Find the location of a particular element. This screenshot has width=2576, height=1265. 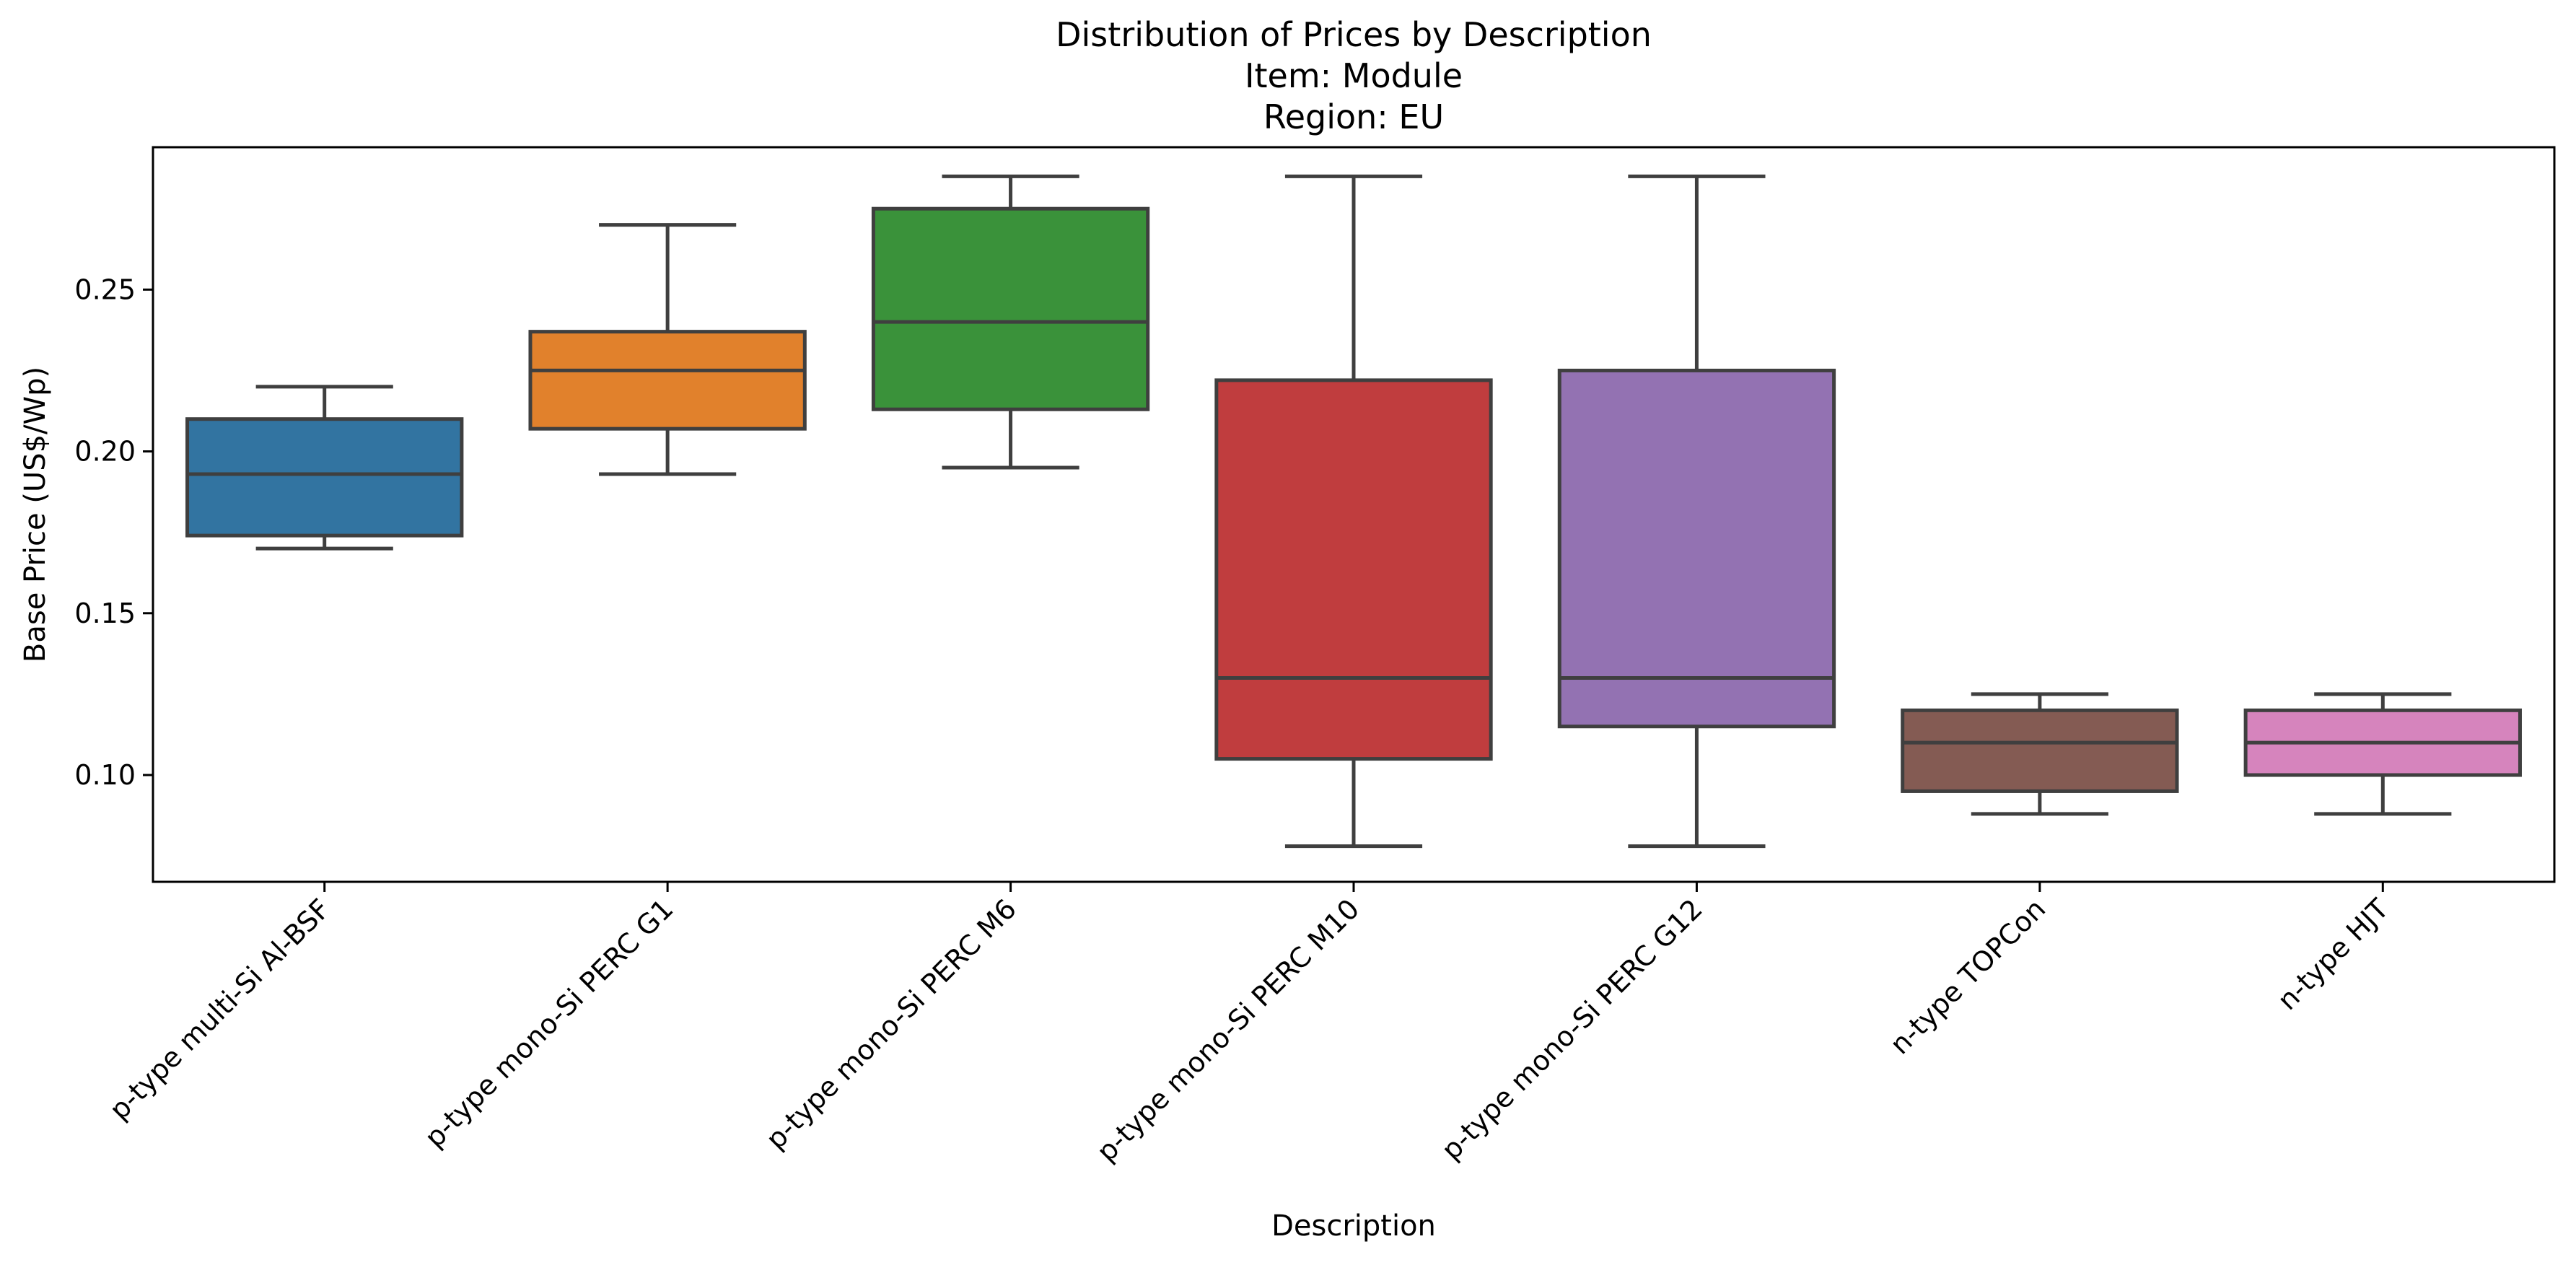

y-axis: 0.10 0.15 0.20 0.25 is located at coordinates (113, 532).